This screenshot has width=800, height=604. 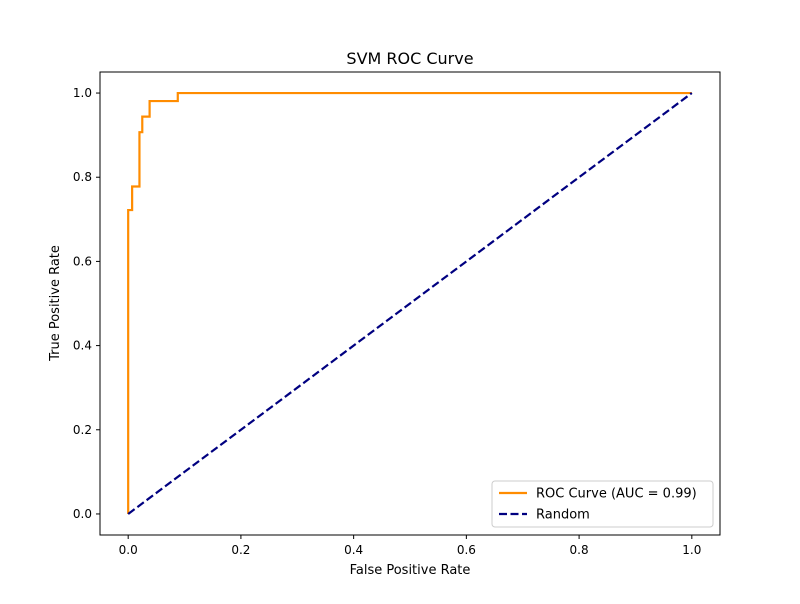 What do you see at coordinates (82, 177) in the screenshot?
I see `y-tick-label: 0.8` at bounding box center [82, 177].